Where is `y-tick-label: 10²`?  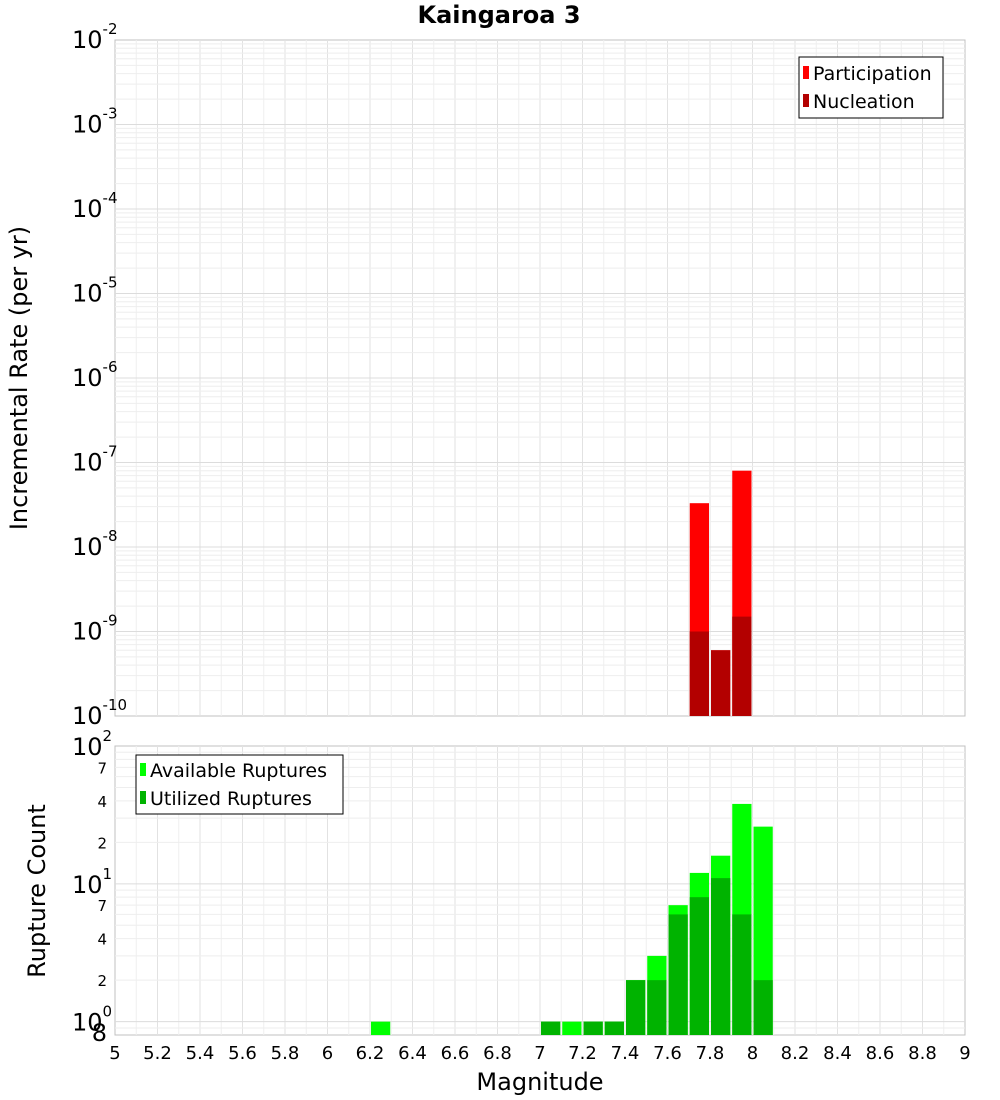
y-tick-label: 10² is located at coordinates (92, 744).